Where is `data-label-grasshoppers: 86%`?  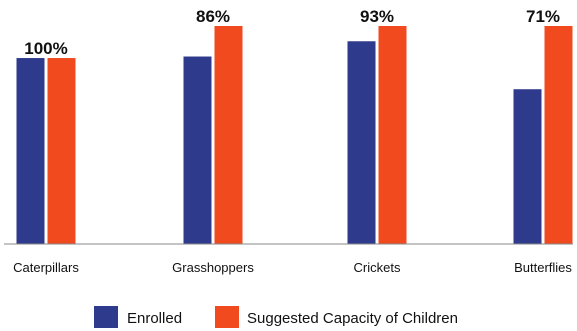
data-label-grasshoppers: 86% is located at coordinates (213, 16).